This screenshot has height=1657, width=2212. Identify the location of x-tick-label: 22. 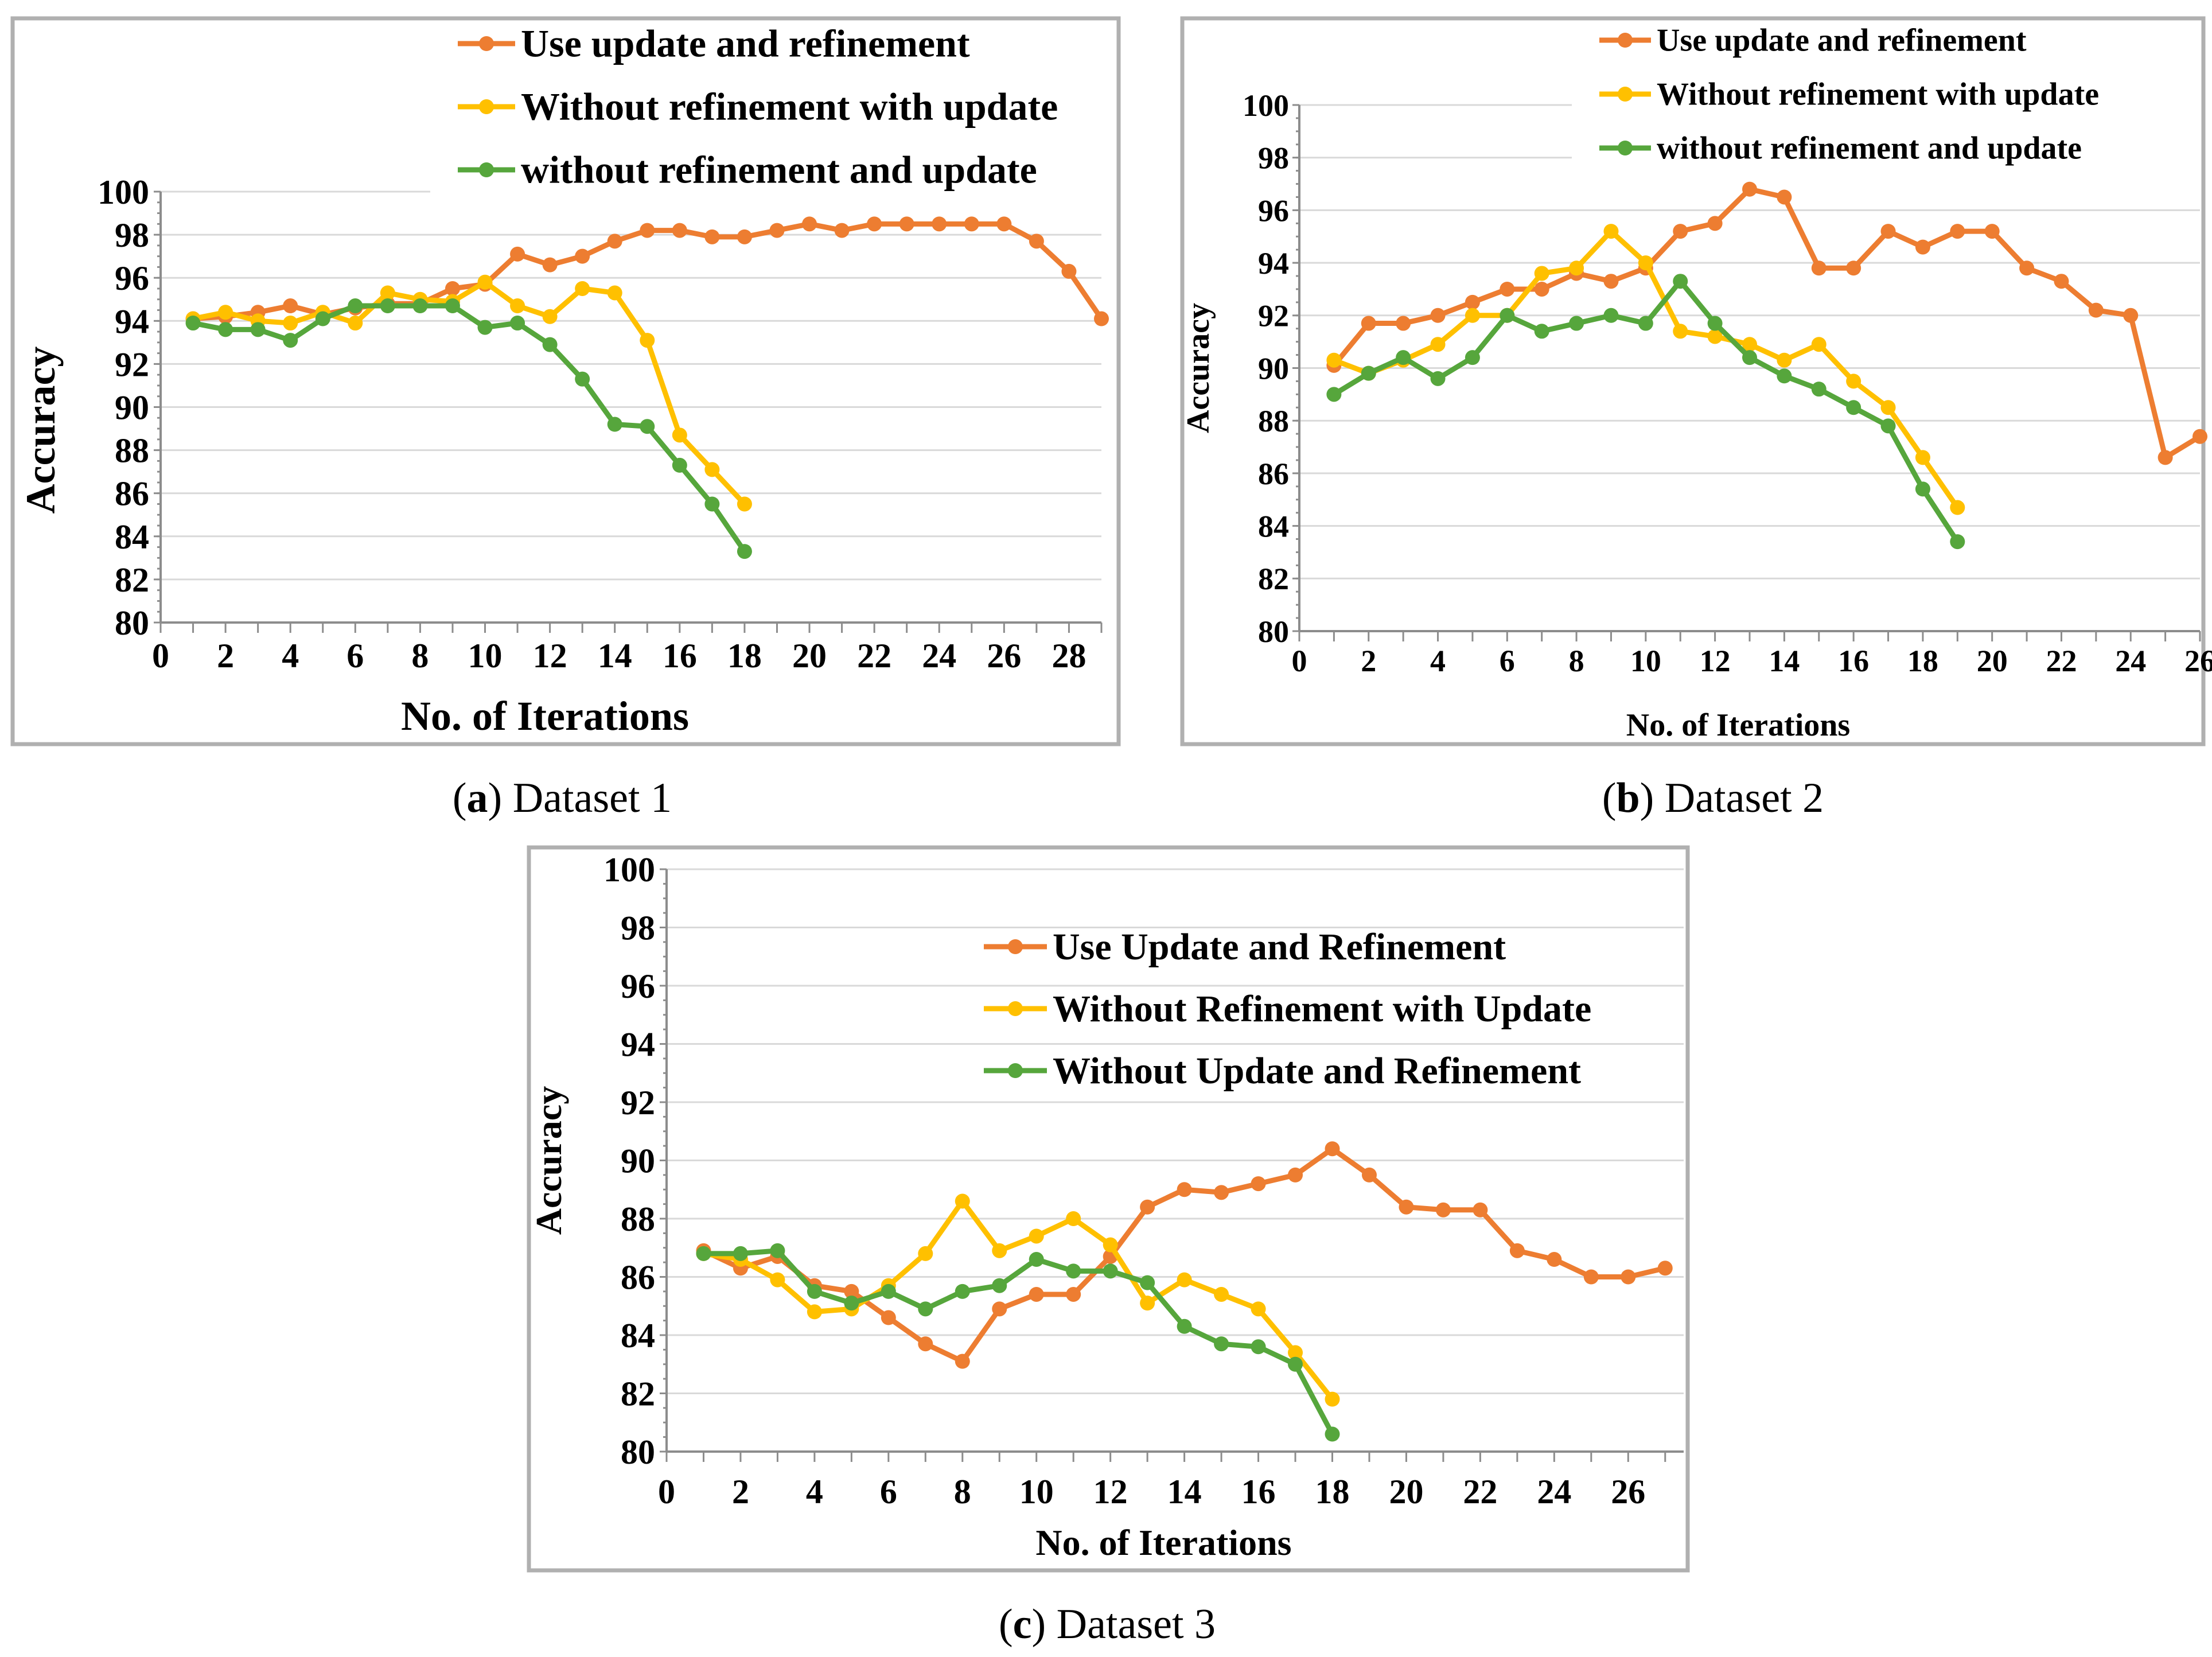
(1480, 1492).